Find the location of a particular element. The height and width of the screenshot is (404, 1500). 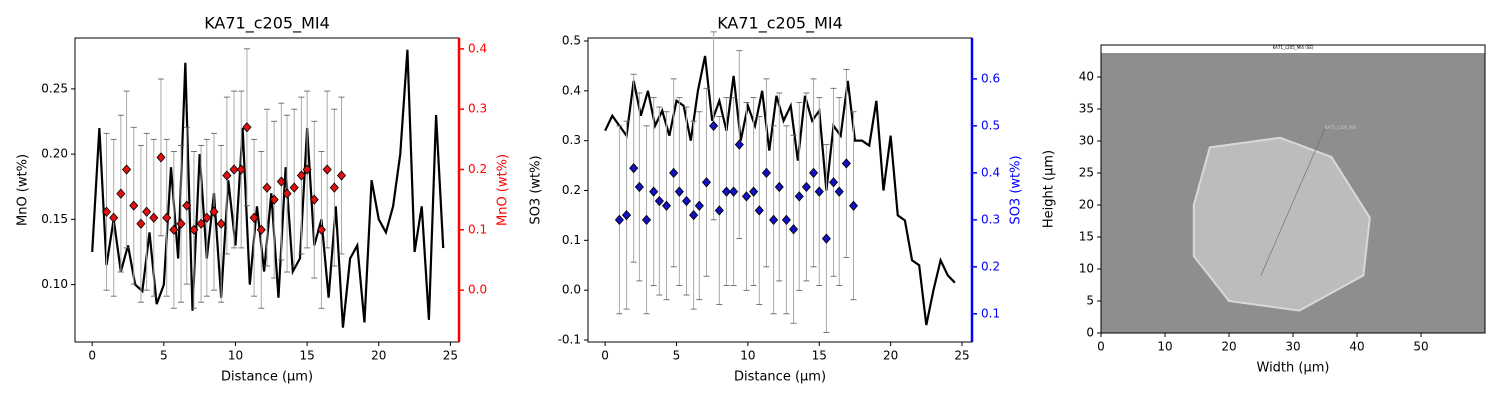

y-axis-label: MnO (wt%) is located at coordinates (23, 190).